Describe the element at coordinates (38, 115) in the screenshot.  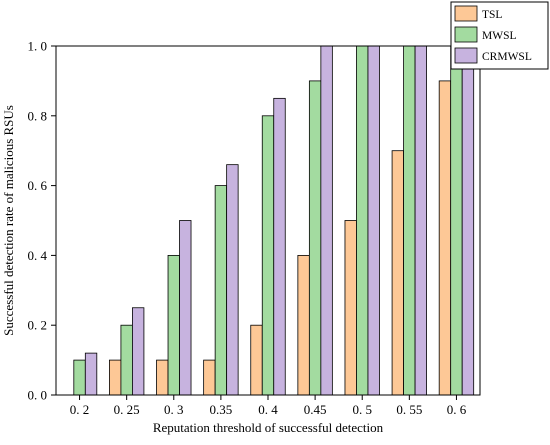
I see `y-tick-label: 0. 8` at that location.